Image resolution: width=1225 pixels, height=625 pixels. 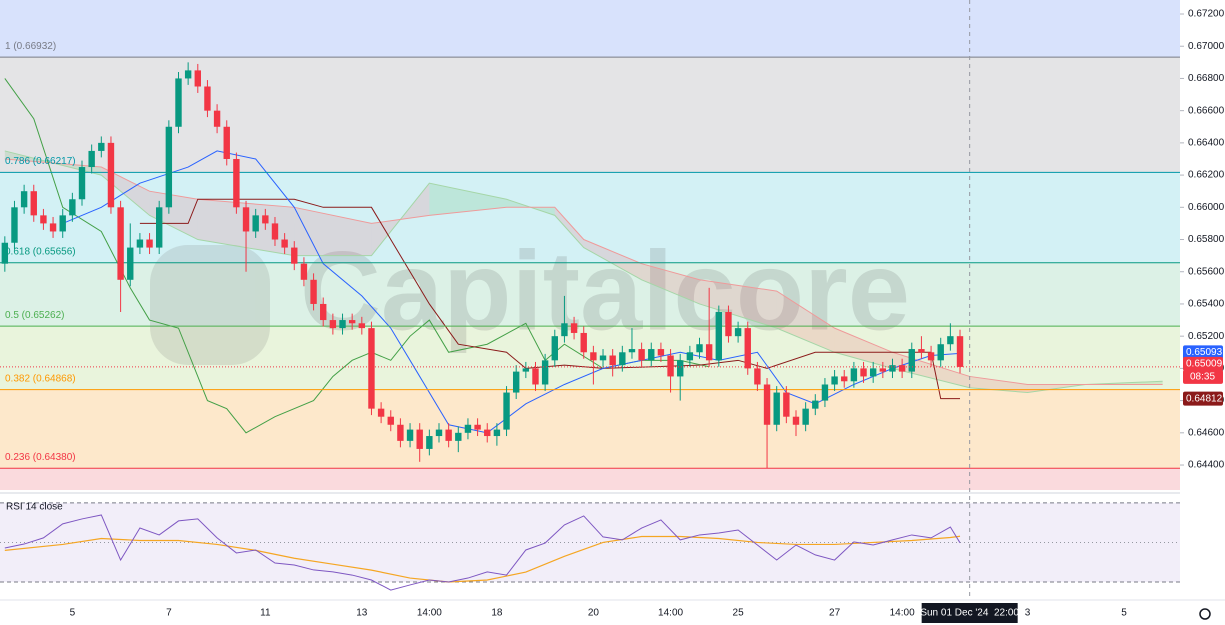 I want to click on rsi-line, so click(x=482, y=552).